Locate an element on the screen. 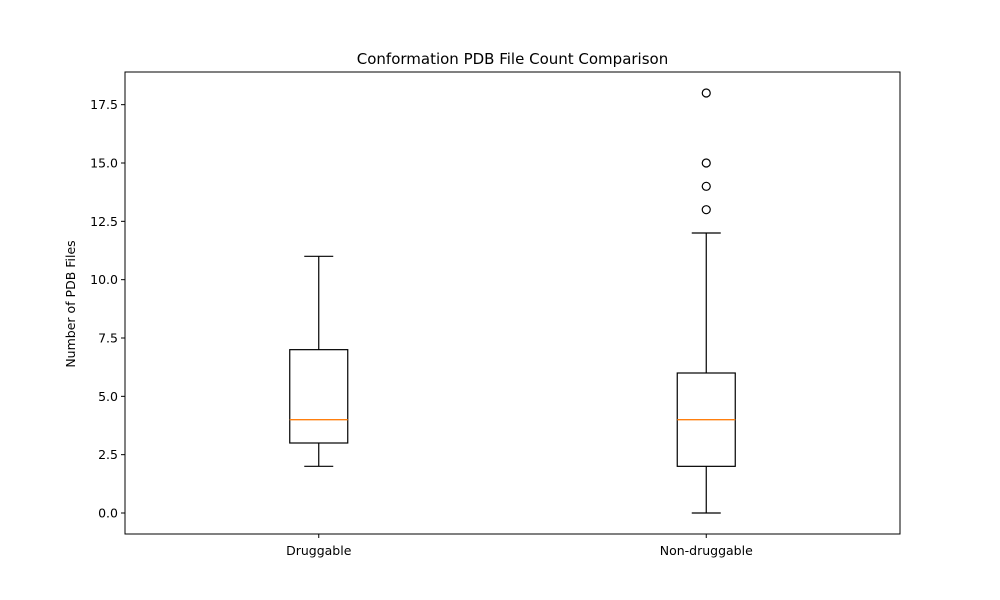 The width and height of the screenshot is (1000, 600). x-tick-label: Druggable is located at coordinates (319, 550).